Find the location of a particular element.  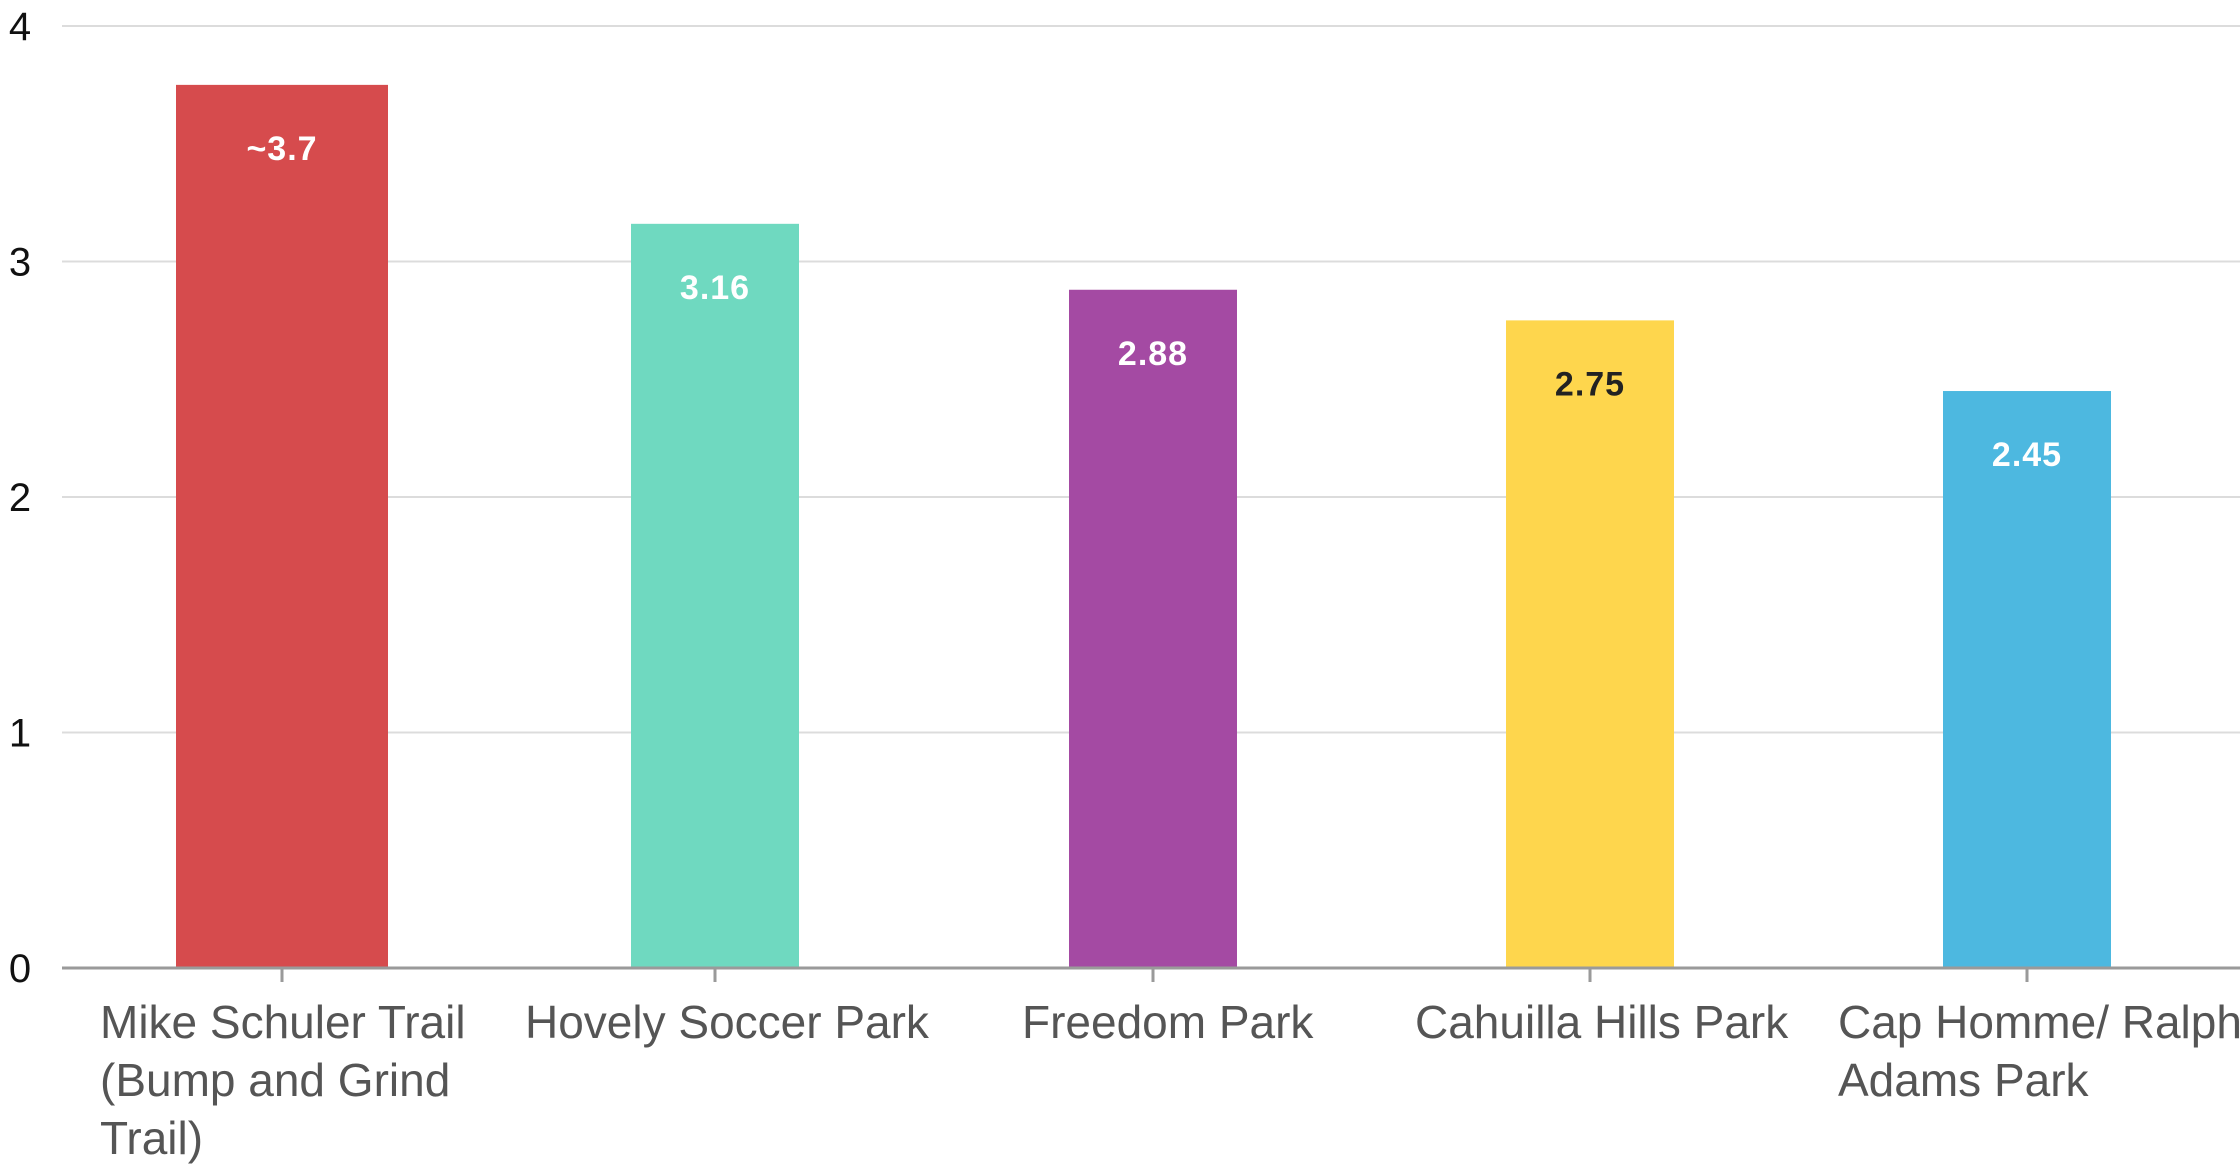

data-label: 2.45 is located at coordinates (2027, 455).